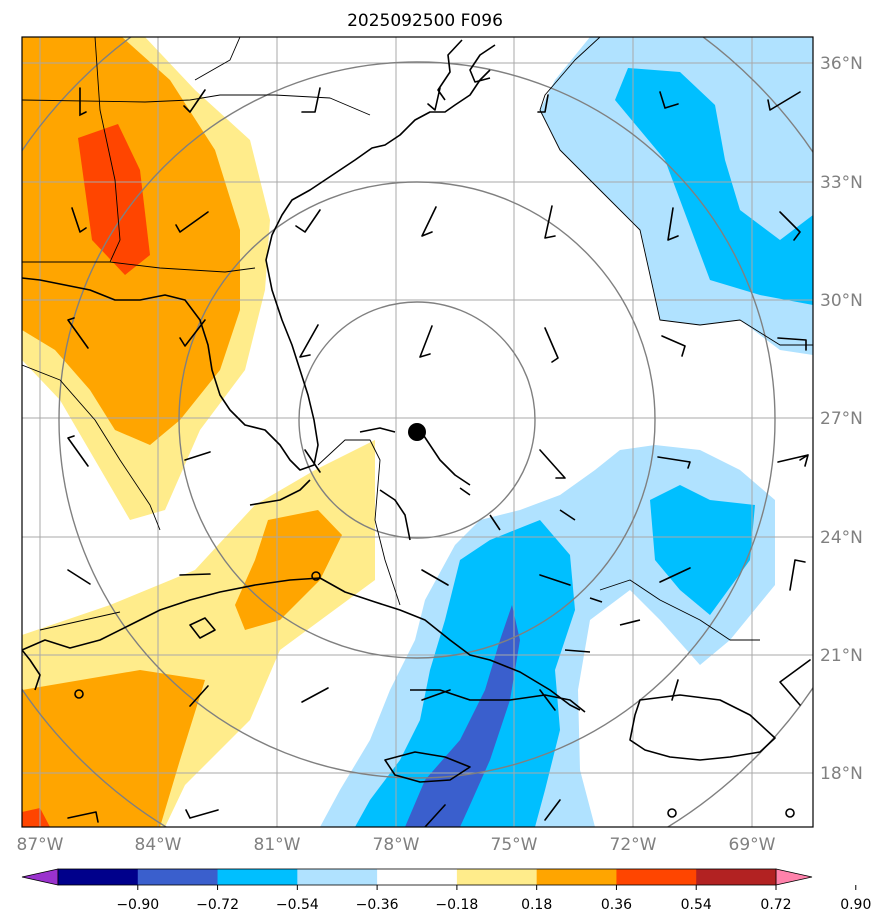  I want to click on lon-label: 81°W, so click(277, 845).